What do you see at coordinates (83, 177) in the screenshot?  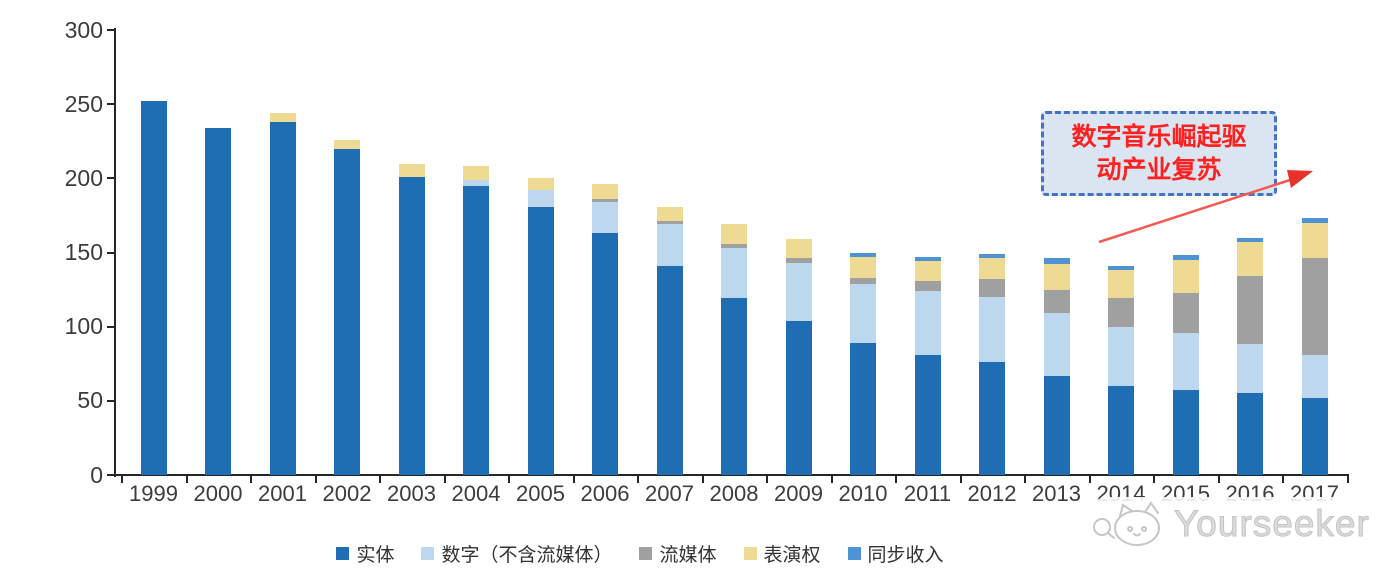 I see `y-axis-tick-label: 200` at bounding box center [83, 177].